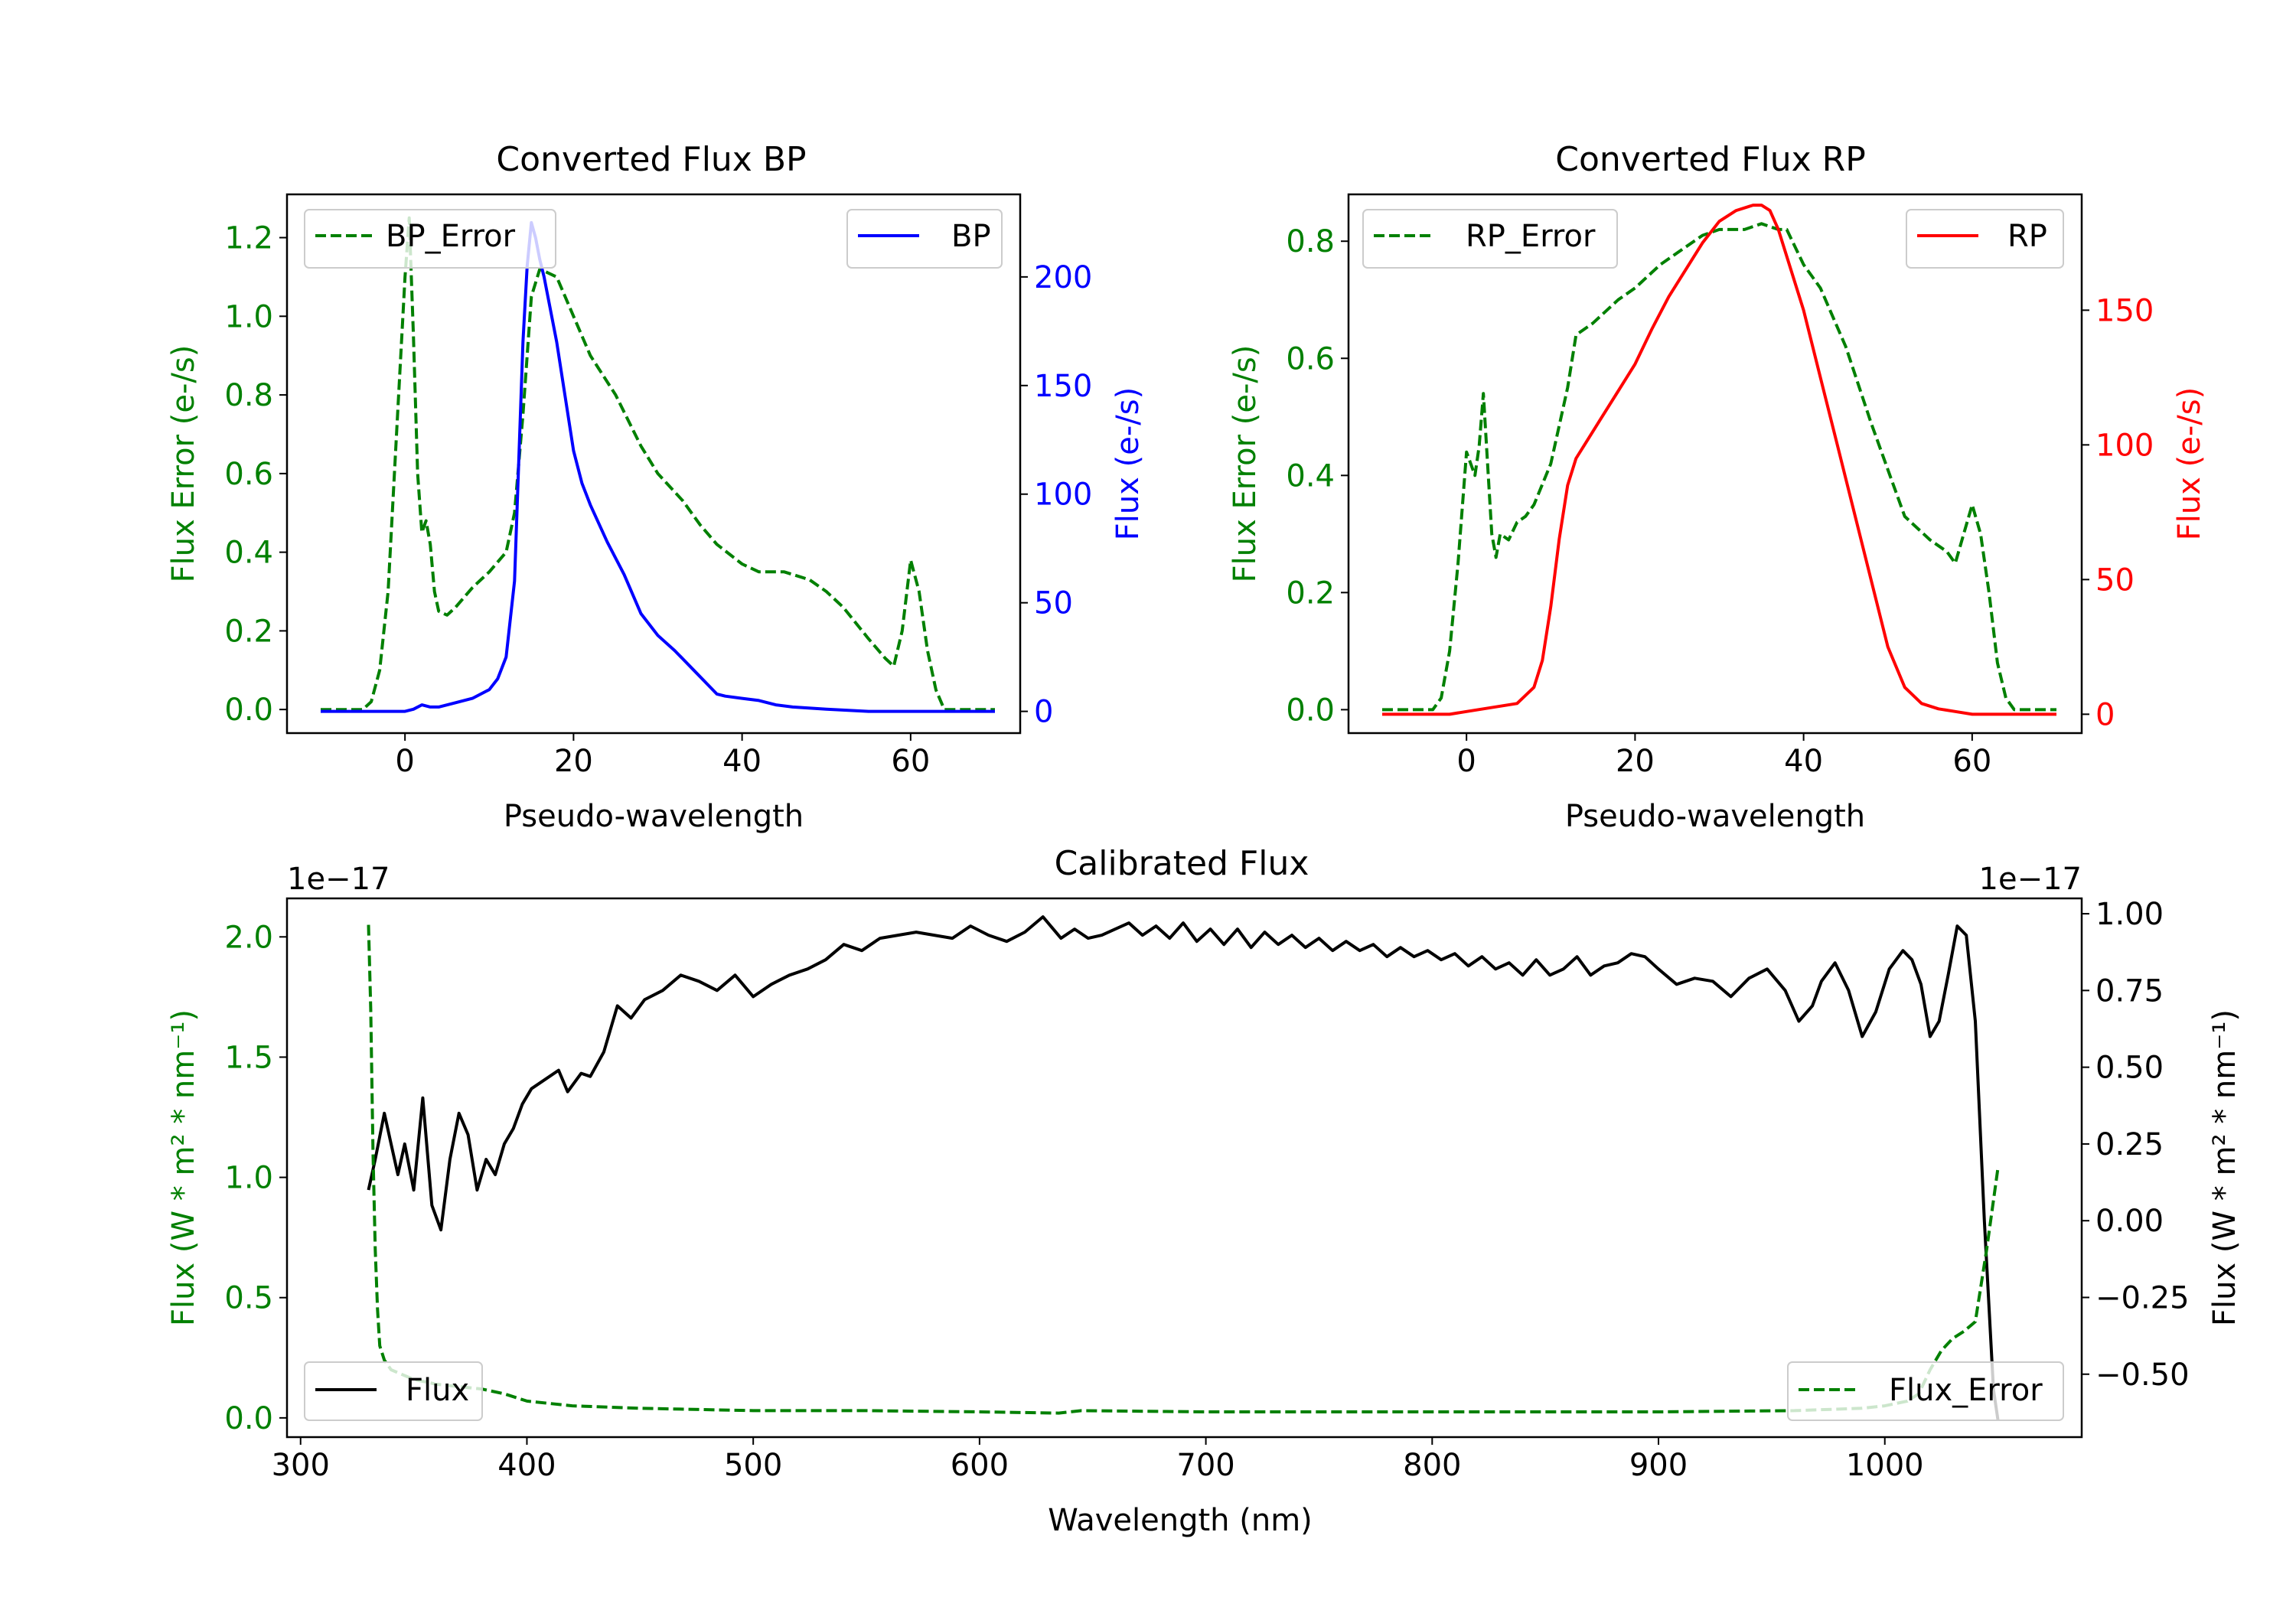 The image size is (2296, 1607). I want to click on rp-left-tick-label: 0.8, so click(1310, 242).